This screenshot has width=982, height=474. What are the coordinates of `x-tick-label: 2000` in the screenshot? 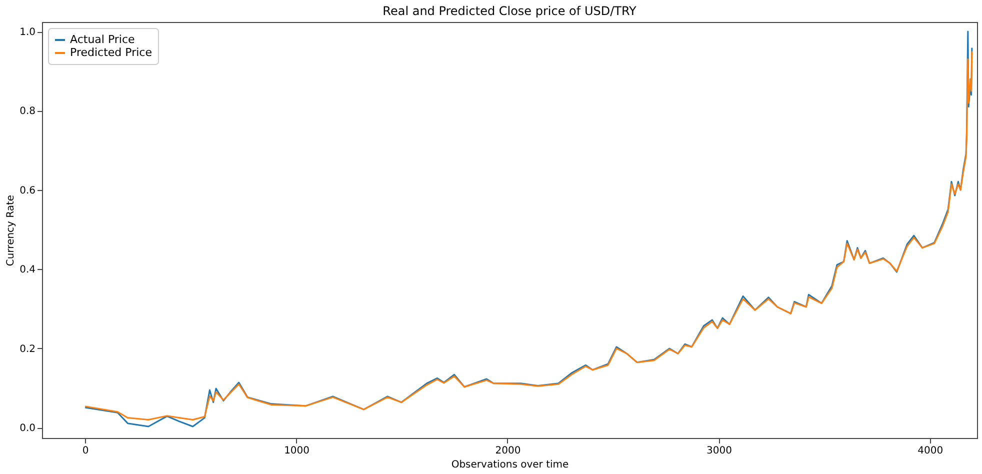 It's located at (508, 451).